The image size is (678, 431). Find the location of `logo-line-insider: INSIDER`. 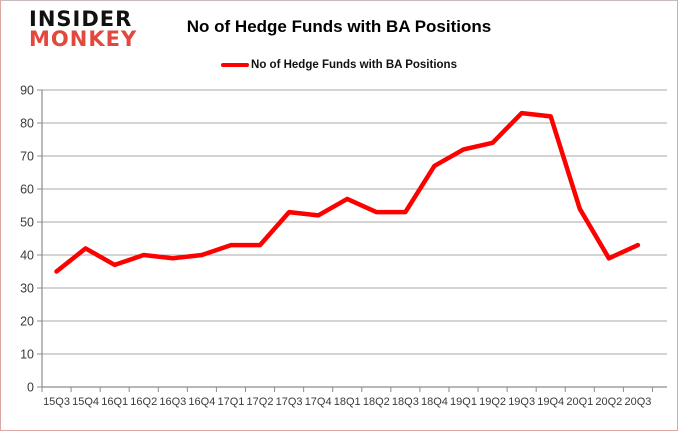

logo-line-insider: INSIDER is located at coordinates (81, 19).